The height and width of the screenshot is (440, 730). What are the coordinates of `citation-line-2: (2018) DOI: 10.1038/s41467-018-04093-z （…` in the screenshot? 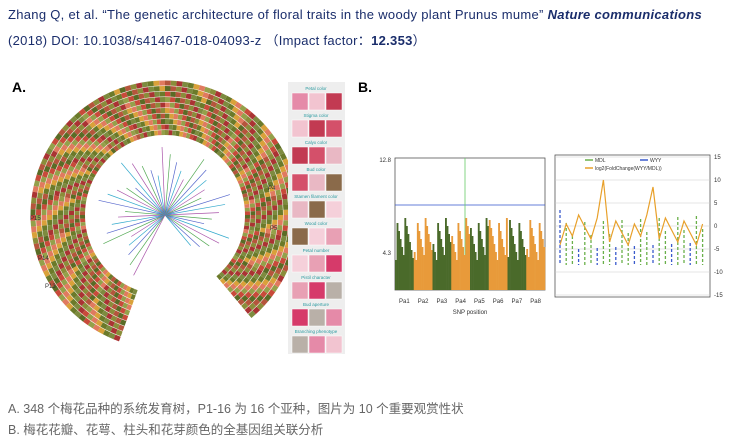 It's located at (217, 39).